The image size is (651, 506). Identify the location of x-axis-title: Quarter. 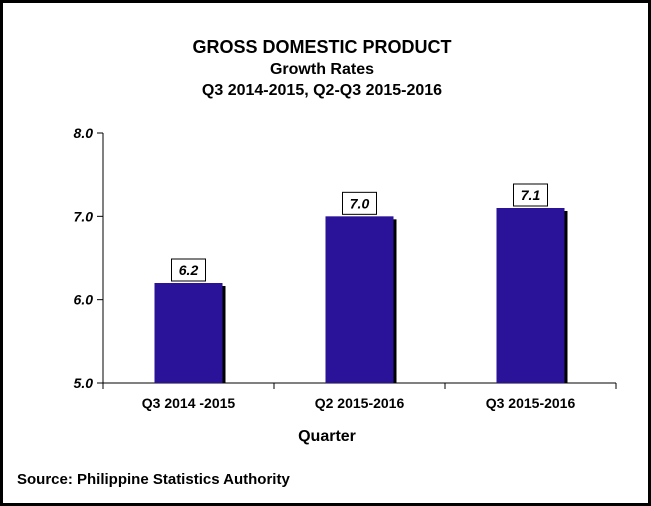
(327, 436).